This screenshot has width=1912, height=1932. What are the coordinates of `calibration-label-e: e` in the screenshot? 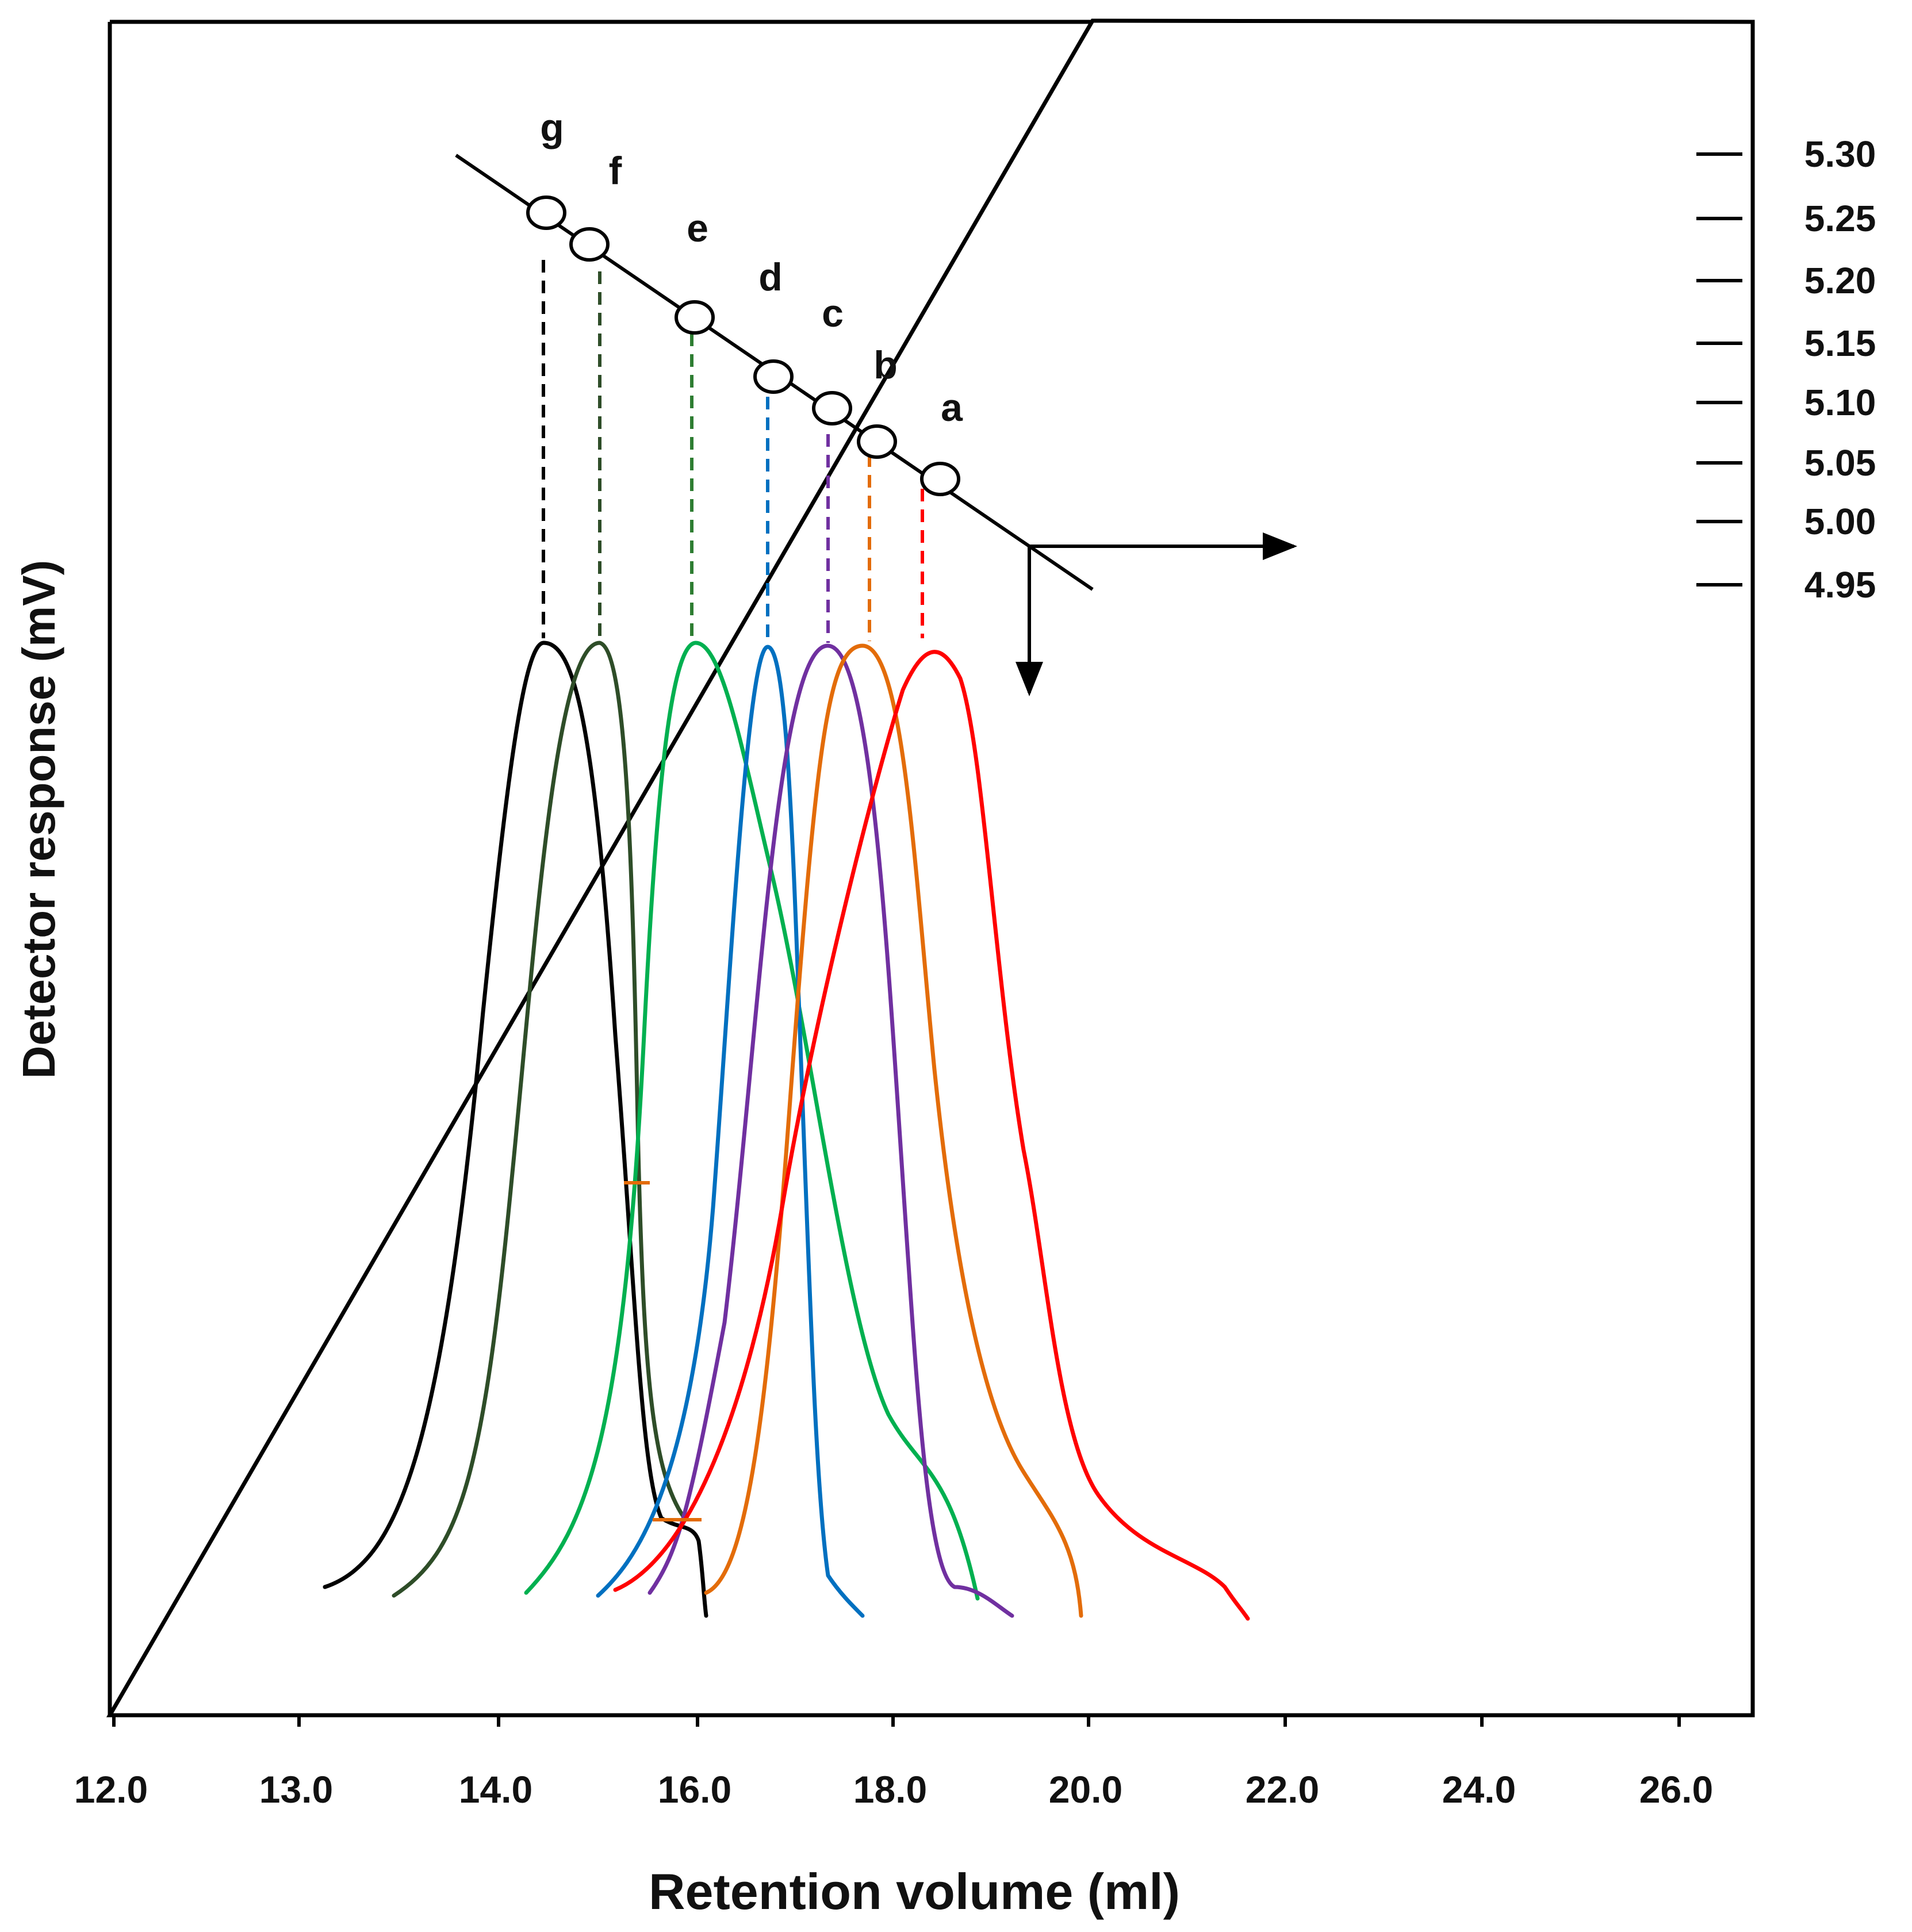 It's located at (697, 228).